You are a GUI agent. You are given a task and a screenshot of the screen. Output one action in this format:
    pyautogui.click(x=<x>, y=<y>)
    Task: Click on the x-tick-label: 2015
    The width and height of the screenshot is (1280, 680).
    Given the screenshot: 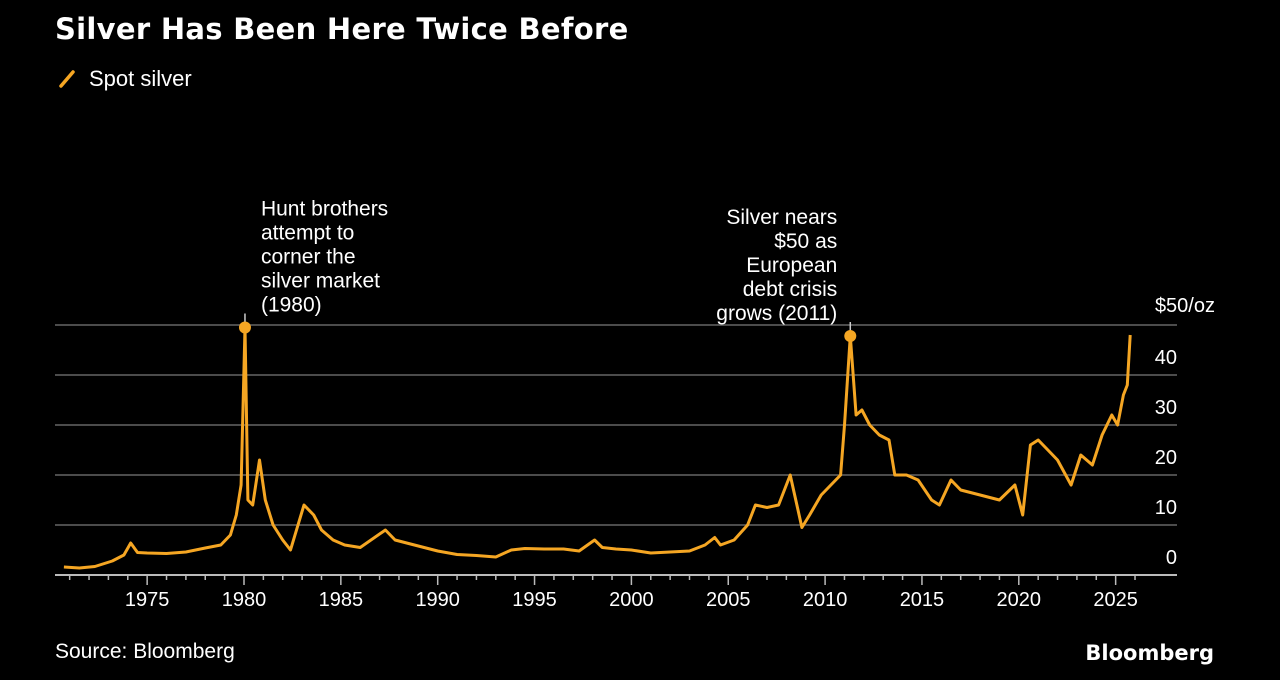 What is the action you would take?
    pyautogui.click(x=922, y=600)
    